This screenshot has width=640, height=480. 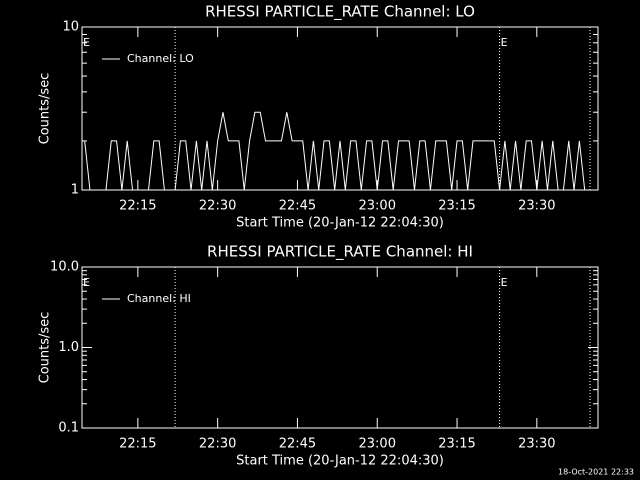 I want to click on footer: 18-Oct-2021 22:33, so click(x=596, y=472).